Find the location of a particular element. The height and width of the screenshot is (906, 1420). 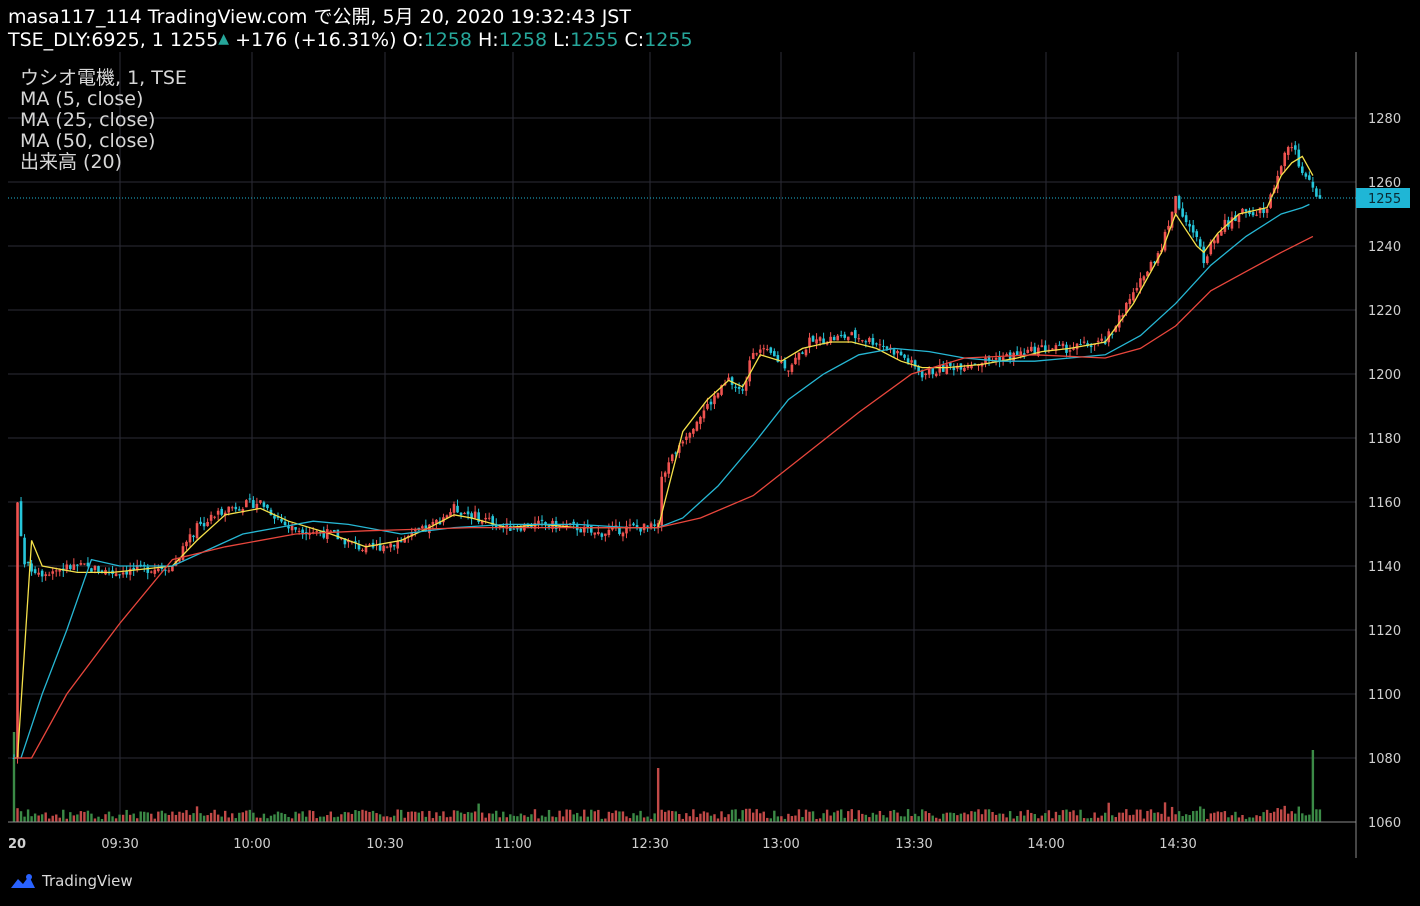

legend-symbol: ウシオ電機, 1, TSE is located at coordinates (103, 78).